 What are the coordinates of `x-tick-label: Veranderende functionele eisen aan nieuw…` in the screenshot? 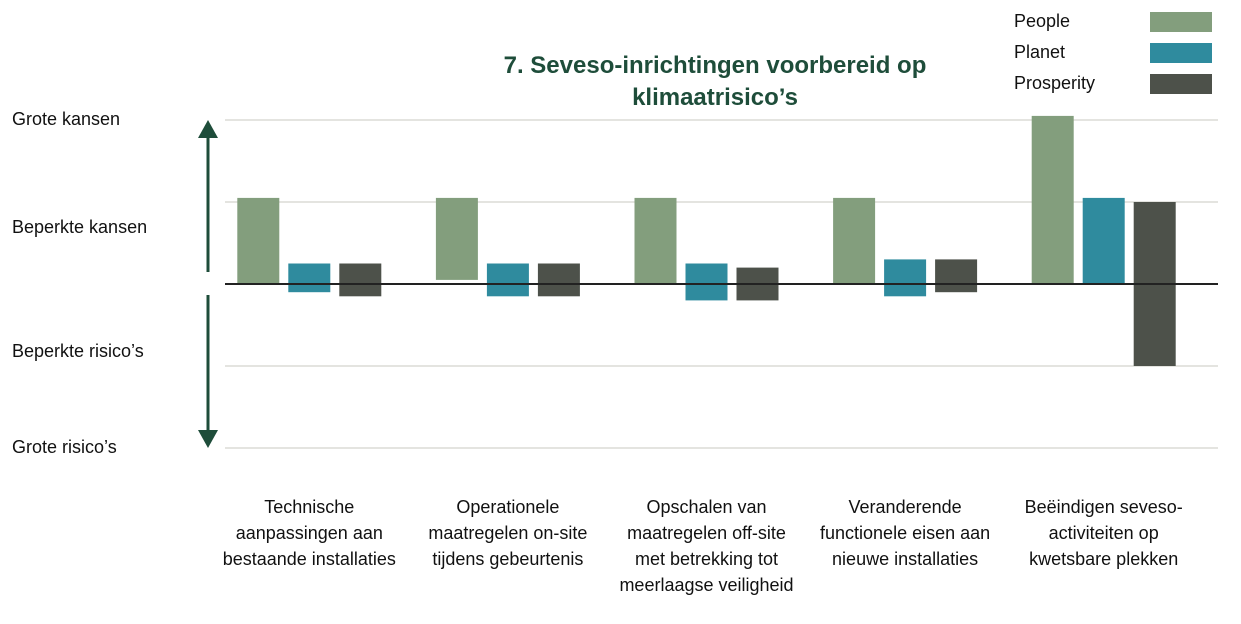 It's located at (905, 533).